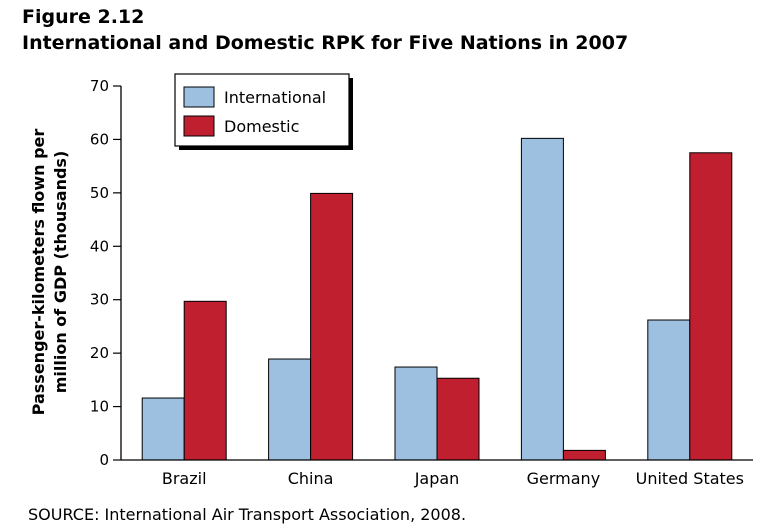 This screenshot has width=771, height=531. What do you see at coordinates (104, 460) in the screenshot?
I see `y-tick-label: 0` at bounding box center [104, 460].